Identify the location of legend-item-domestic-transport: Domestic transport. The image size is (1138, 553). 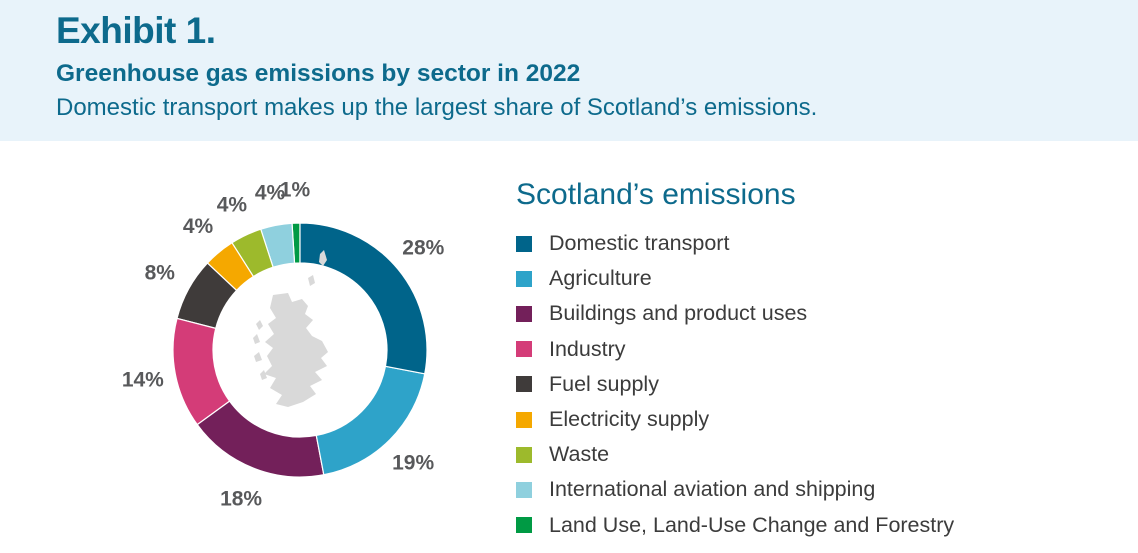
(816, 243).